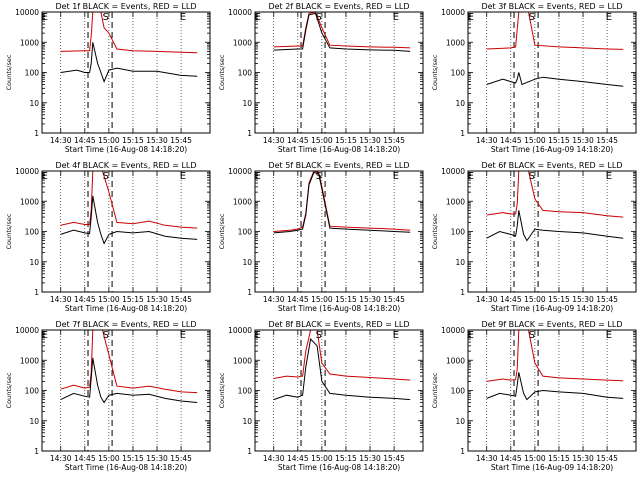  I want to click on chart-title: Det 9f BLACK = Events, RED = LLD, so click(551, 324).